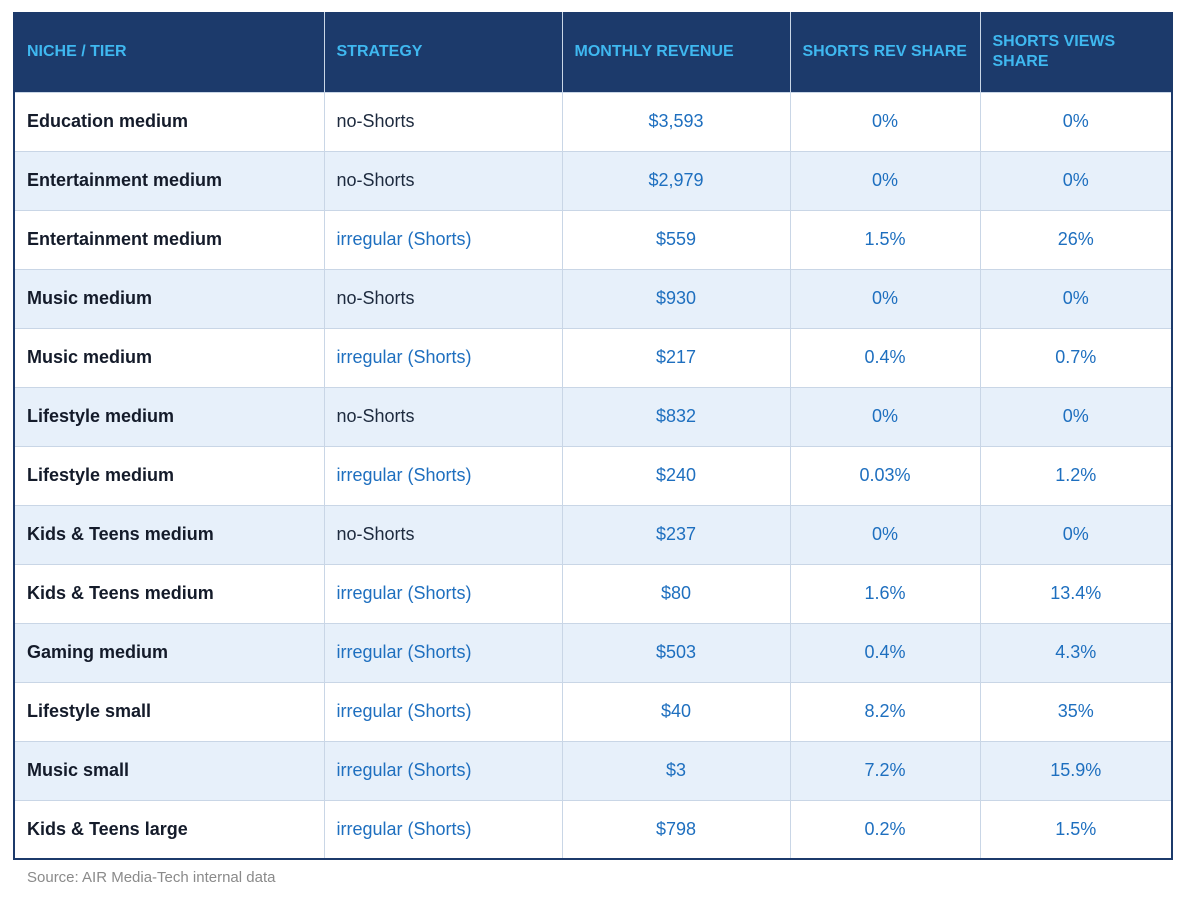 Image resolution: width=1194 pixels, height=907 pixels. What do you see at coordinates (442, 52) in the screenshot?
I see `header-strategy: STRATEGY` at bounding box center [442, 52].